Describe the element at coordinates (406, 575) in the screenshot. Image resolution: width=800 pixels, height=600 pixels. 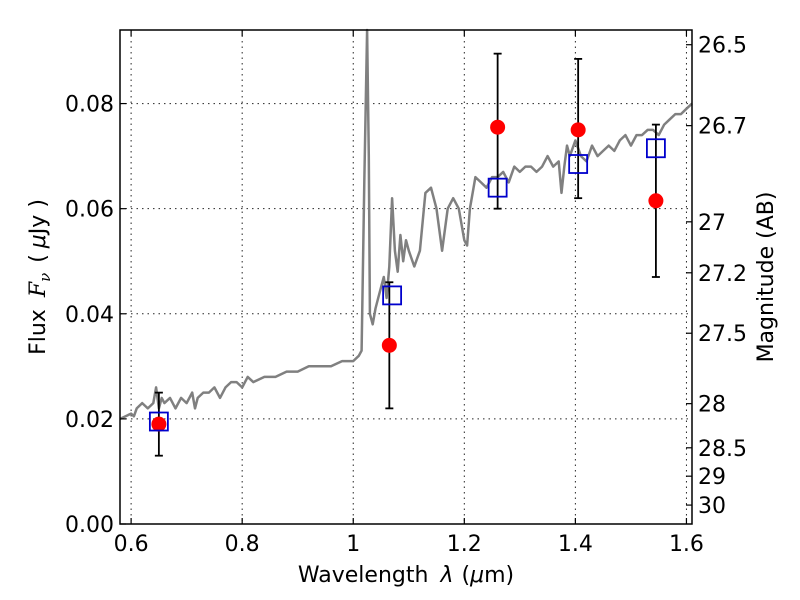
I see `x-axis-label: Wavelength λ (μm)` at that location.